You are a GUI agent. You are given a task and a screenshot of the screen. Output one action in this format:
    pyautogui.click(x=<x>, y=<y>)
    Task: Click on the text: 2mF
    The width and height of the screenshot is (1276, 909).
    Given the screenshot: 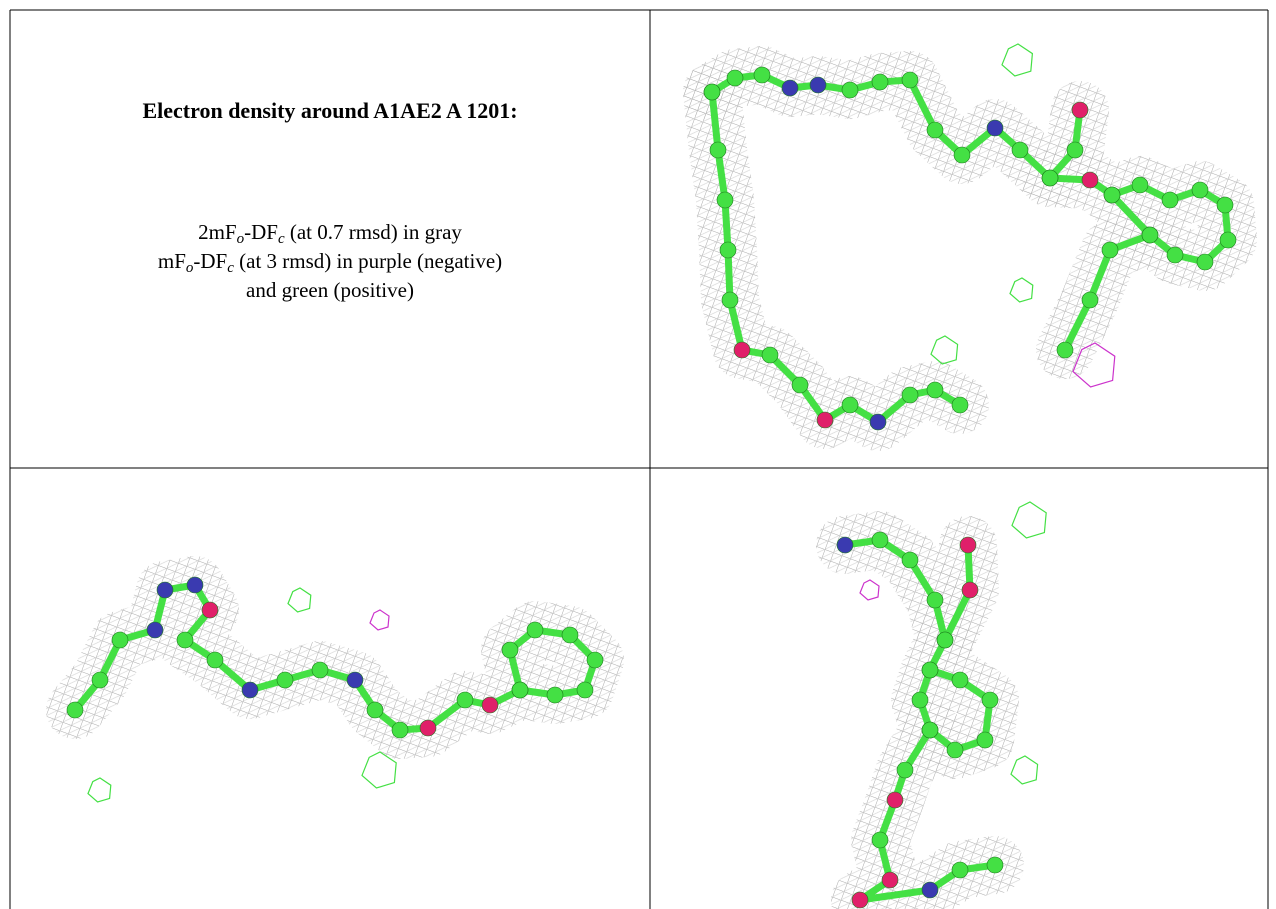 What is the action you would take?
    pyautogui.click(x=217, y=232)
    